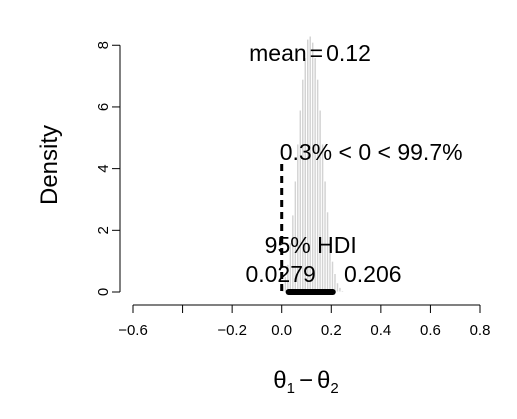 This screenshot has height=419, width=517. Describe the element at coordinates (311, 245) in the screenshot. I see `hdi-label: 95% HDI` at that location.